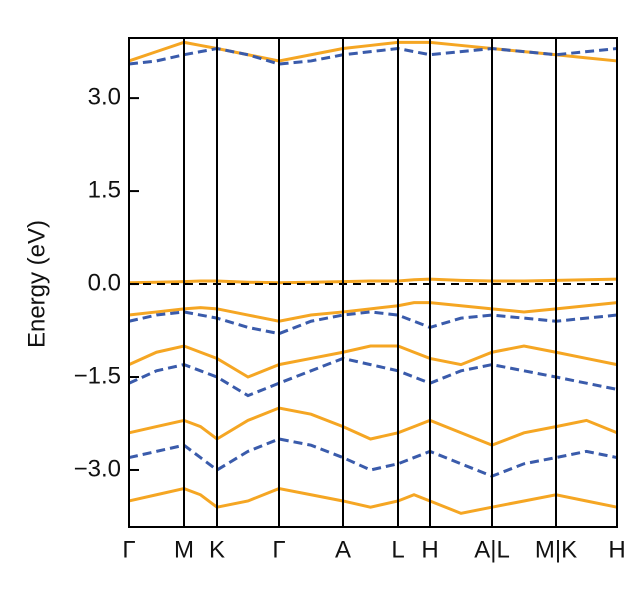 The image size is (640, 606). I want to click on y-axis-label: Energy (eV), so click(36, 284).